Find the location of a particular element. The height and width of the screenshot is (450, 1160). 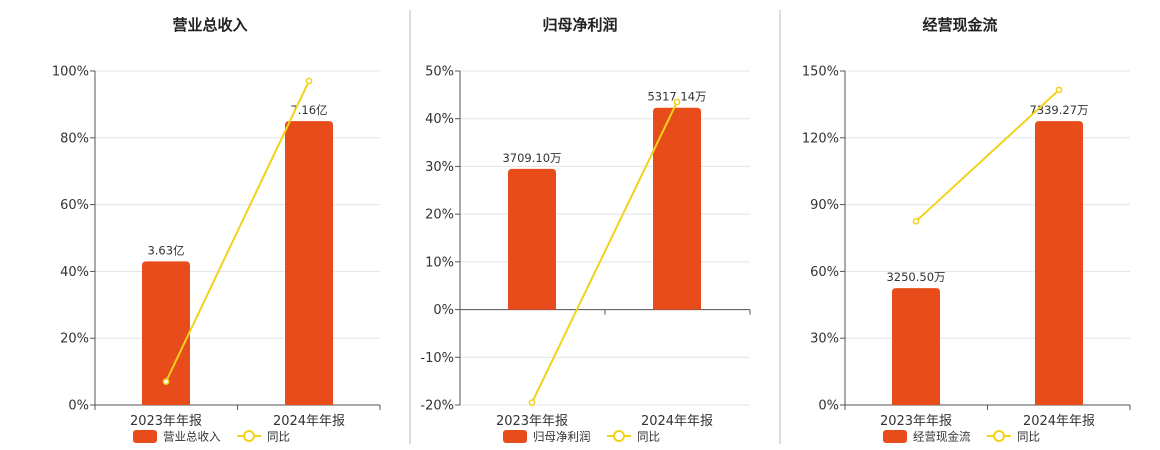

chart-title: 营业总收入 is located at coordinates (209, 25).